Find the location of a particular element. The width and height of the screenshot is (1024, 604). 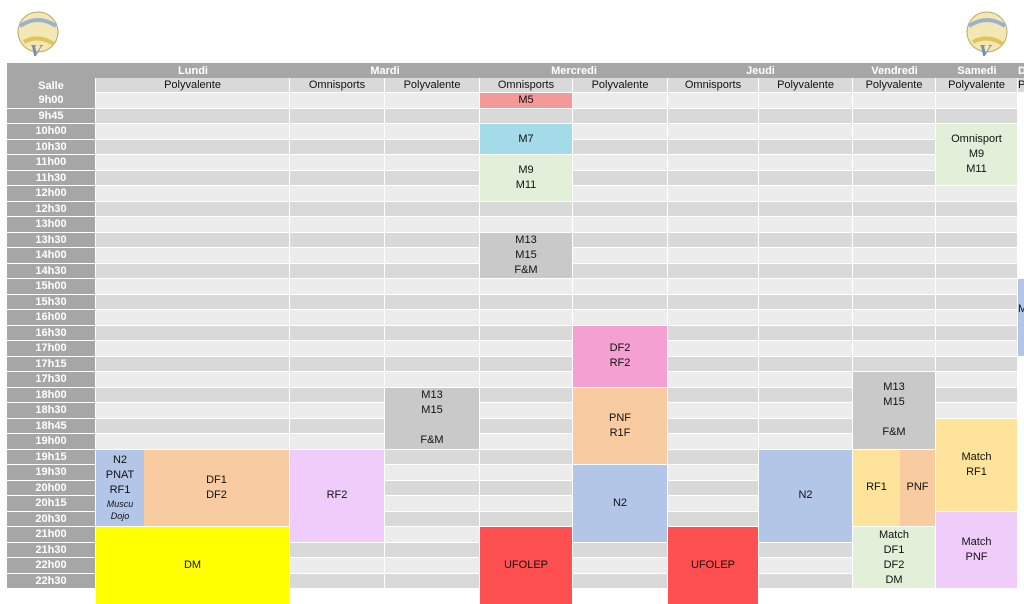

event-block: MatchN2 is located at coordinates (1021, 317).